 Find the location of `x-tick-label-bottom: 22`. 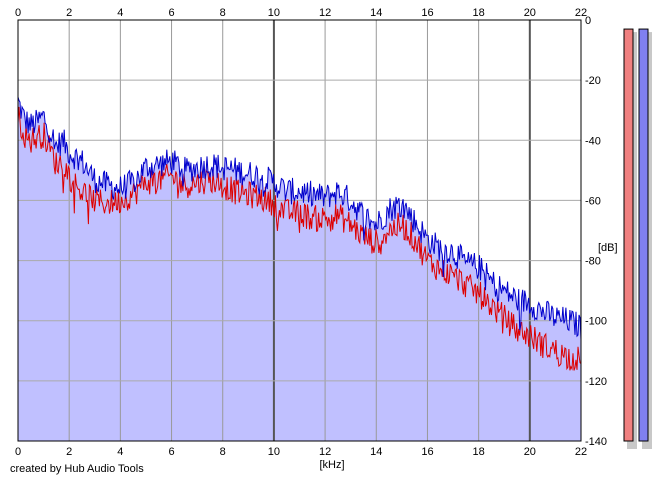

x-tick-label-bottom: 22 is located at coordinates (581, 452).